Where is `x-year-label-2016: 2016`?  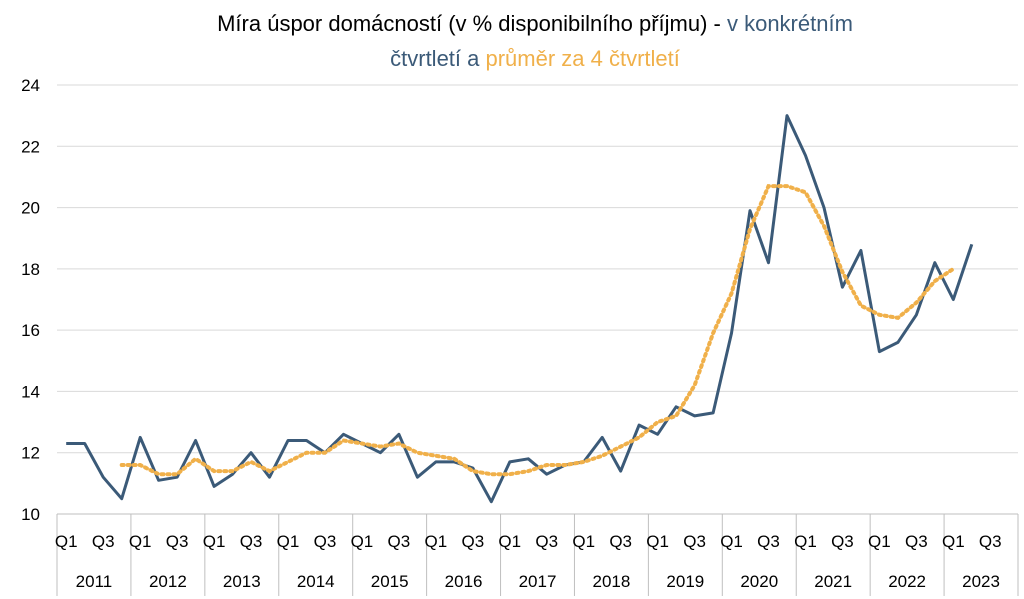
x-year-label-2016: 2016 is located at coordinates (464, 581).